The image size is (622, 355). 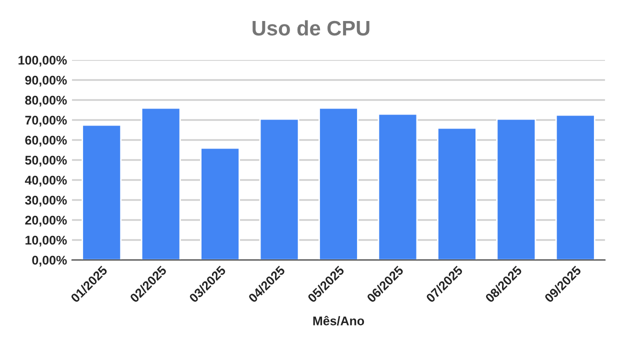 What do you see at coordinates (46, 221) in the screenshot?
I see `y-tick-label: 20,00%` at bounding box center [46, 221].